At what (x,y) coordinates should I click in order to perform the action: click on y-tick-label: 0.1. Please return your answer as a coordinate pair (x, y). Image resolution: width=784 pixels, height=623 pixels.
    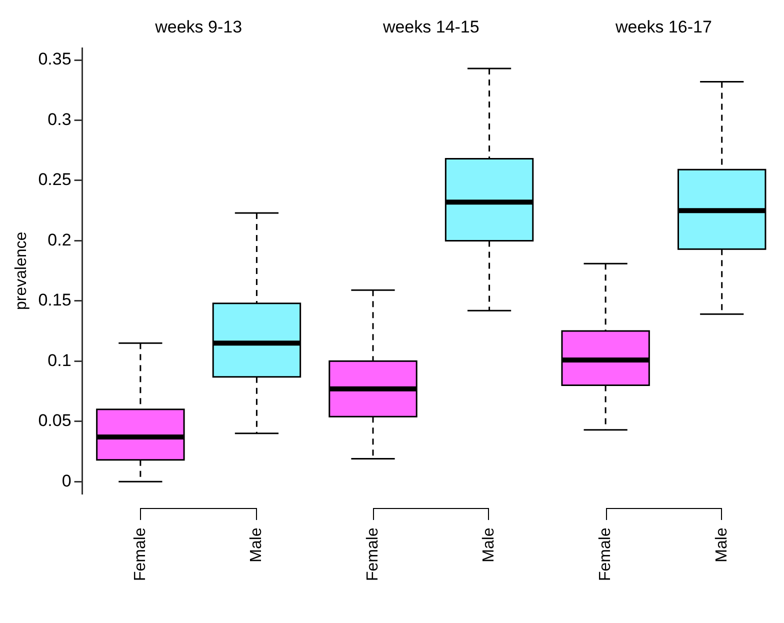
    Looking at the image, I should click on (60, 360).